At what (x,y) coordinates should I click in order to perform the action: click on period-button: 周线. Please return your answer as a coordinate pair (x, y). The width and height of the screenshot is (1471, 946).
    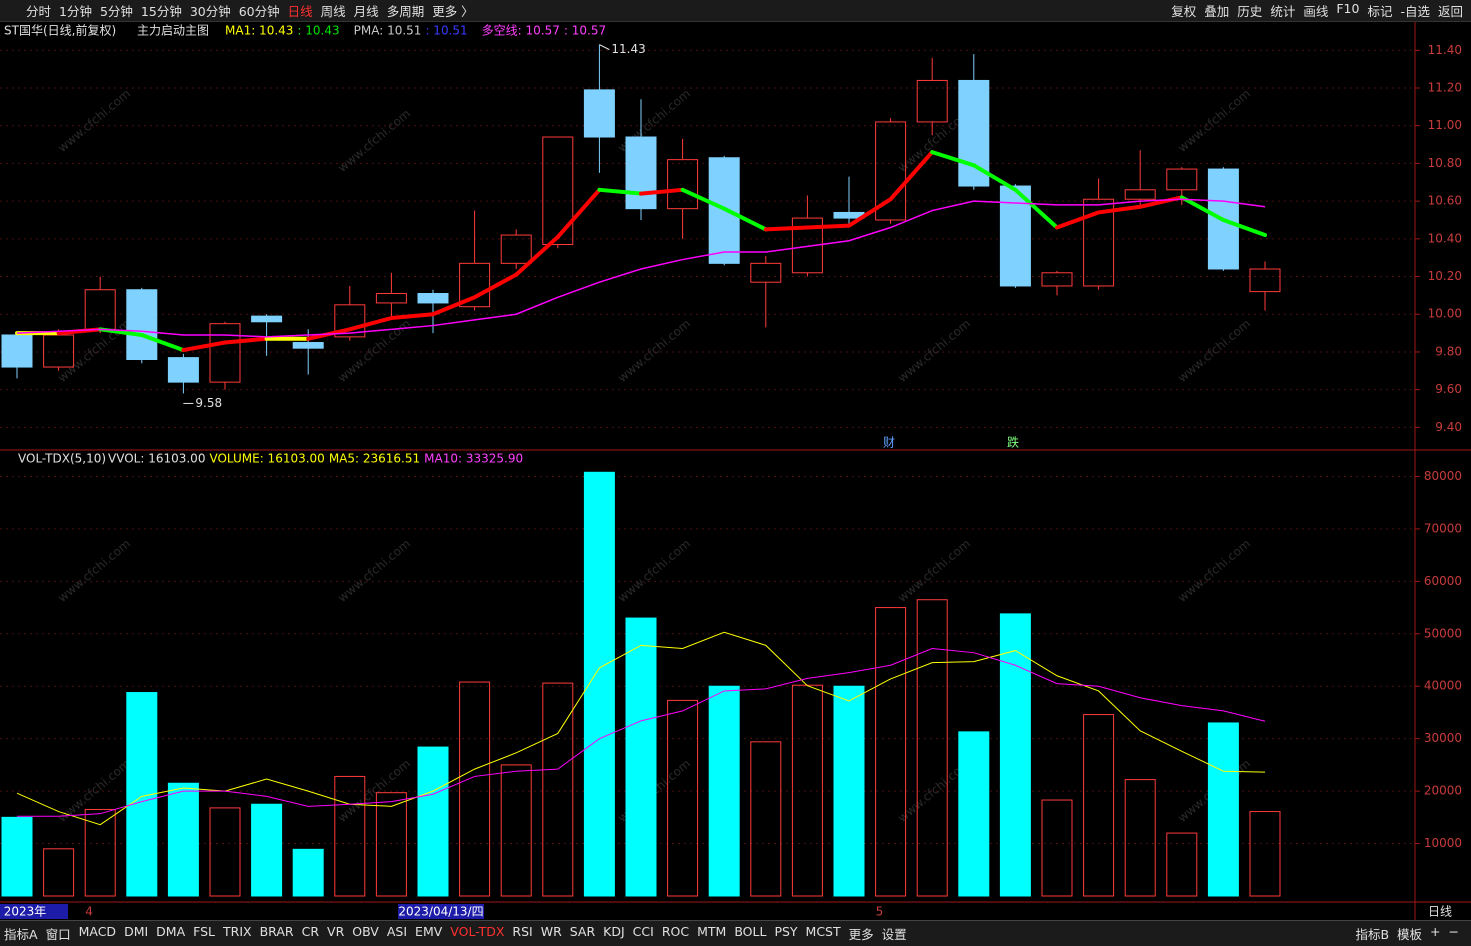
    Looking at the image, I should click on (333, 11).